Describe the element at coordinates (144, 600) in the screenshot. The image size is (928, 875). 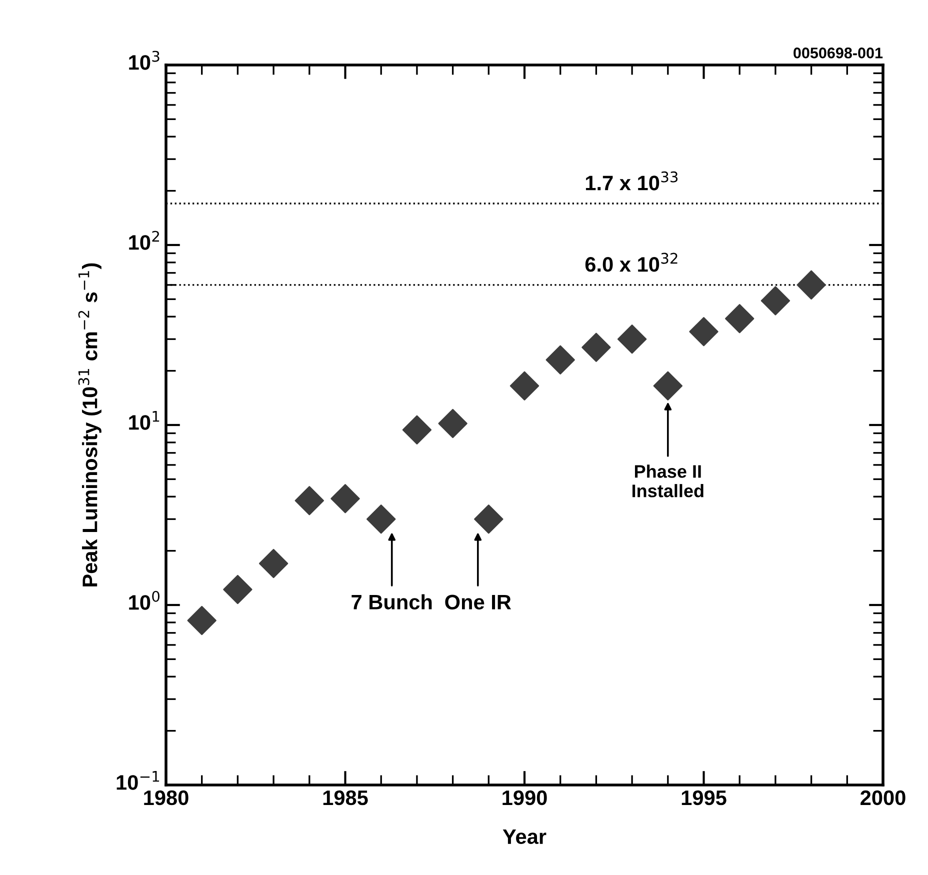
I see `y-tick-label: 10$^{0}$` at that location.